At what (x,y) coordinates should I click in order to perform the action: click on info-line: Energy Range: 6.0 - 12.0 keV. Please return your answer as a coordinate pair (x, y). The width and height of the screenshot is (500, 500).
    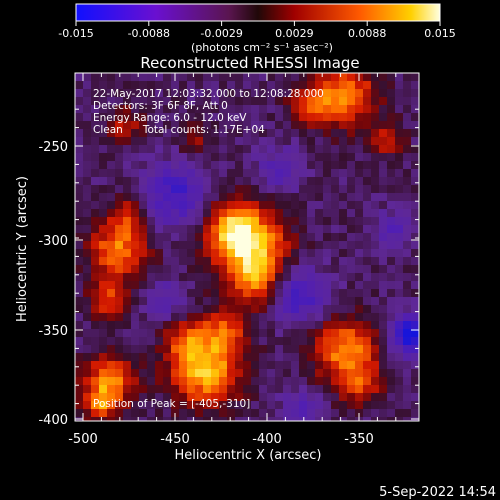
    Looking at the image, I should click on (170, 118).